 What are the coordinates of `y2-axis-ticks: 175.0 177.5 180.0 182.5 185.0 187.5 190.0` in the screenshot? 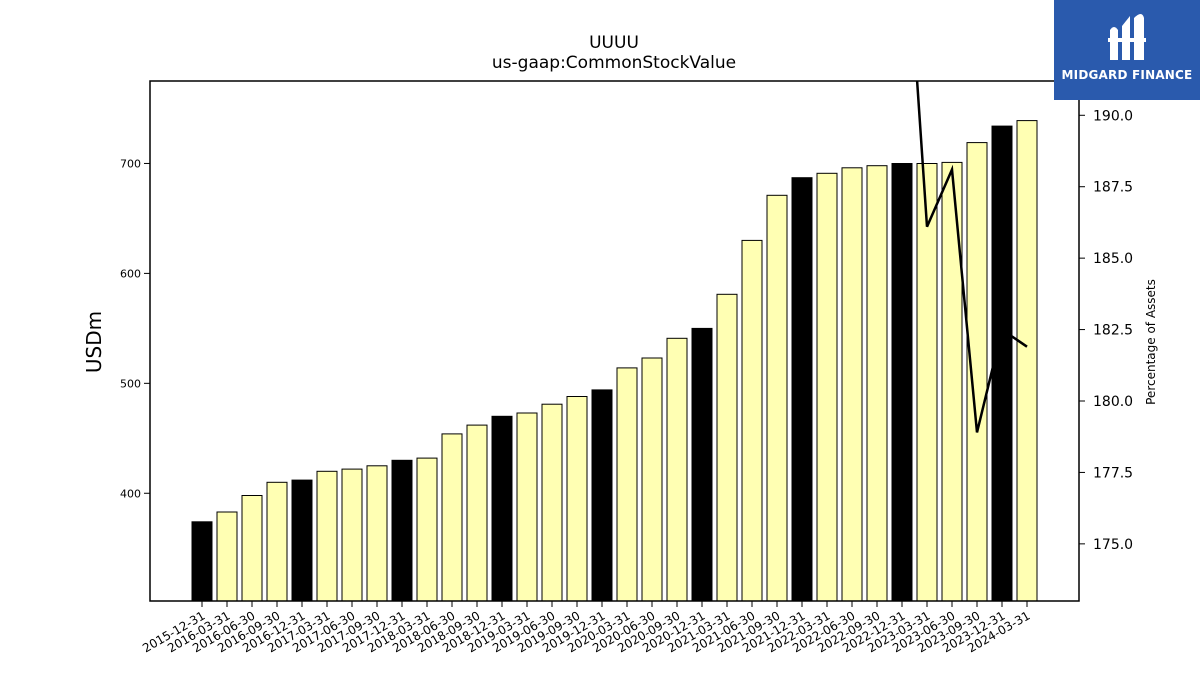 It's located at (1106, 330).